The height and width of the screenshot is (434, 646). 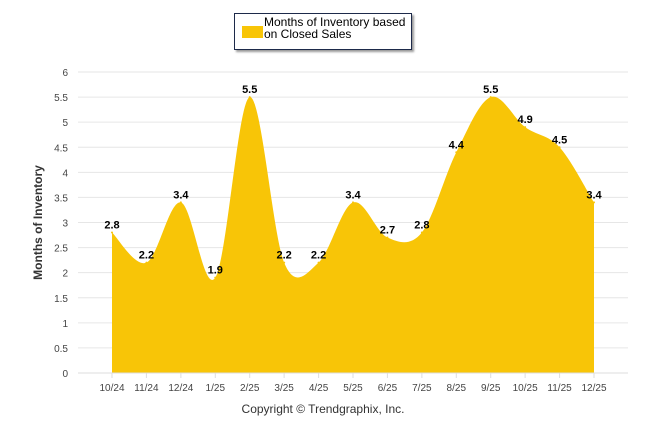 I want to click on x-tick-label: 7/25, so click(x=422, y=388).